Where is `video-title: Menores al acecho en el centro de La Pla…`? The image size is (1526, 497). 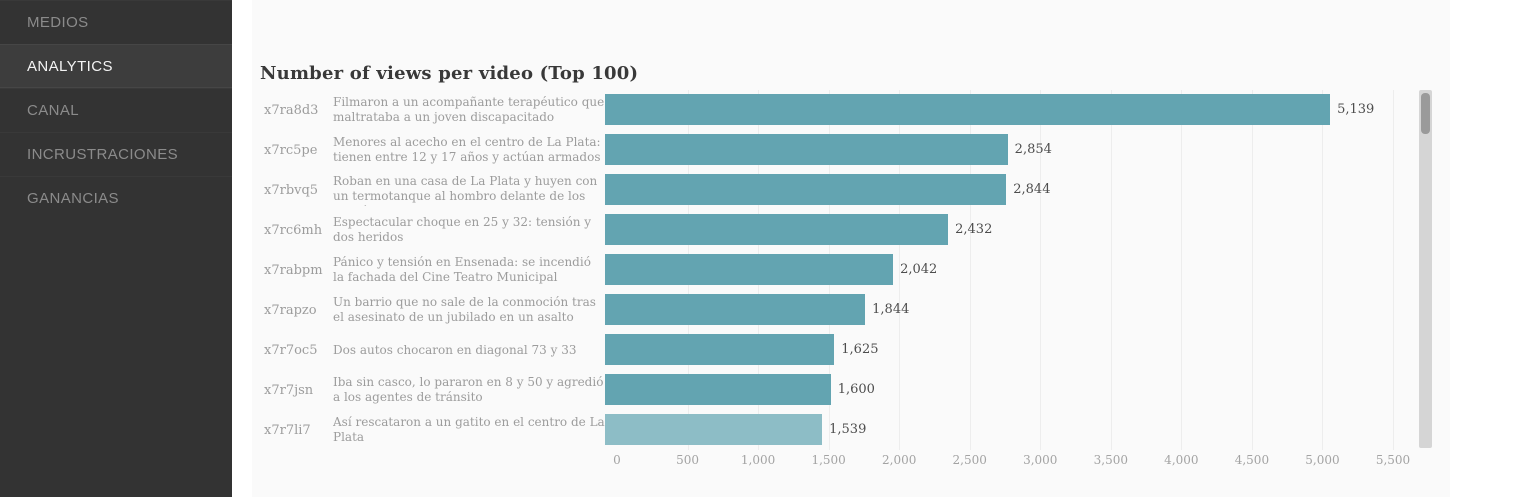
video-title: Menores al acecho en el centro de La Pla… is located at coordinates (467, 149).